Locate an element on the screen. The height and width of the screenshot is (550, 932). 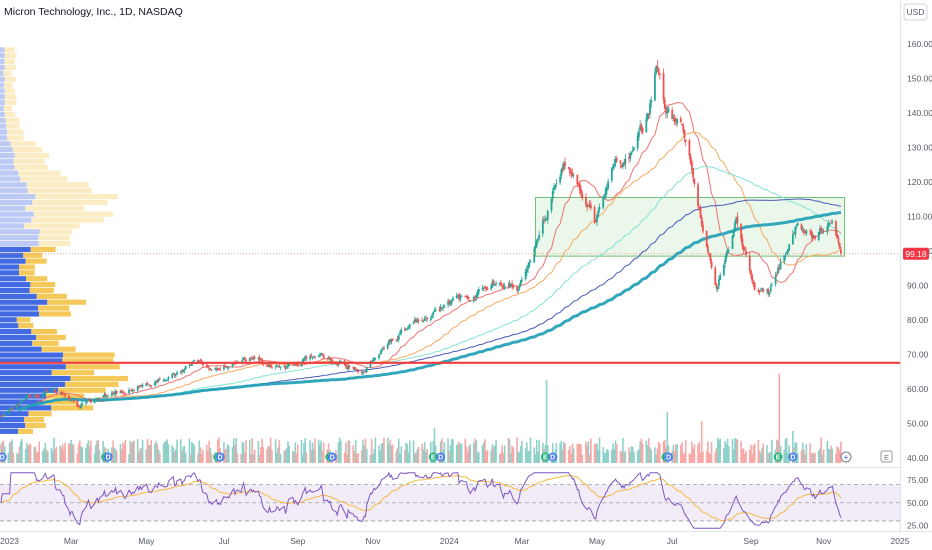
currency-button: USD is located at coordinates (915, 12).